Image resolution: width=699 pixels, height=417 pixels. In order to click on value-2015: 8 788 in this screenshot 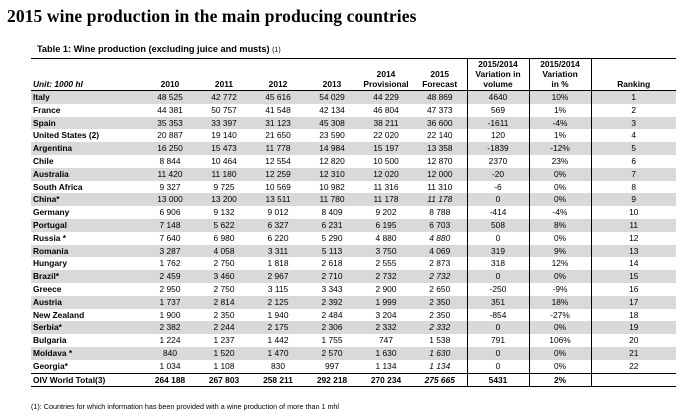, I will do `click(440, 212)`.